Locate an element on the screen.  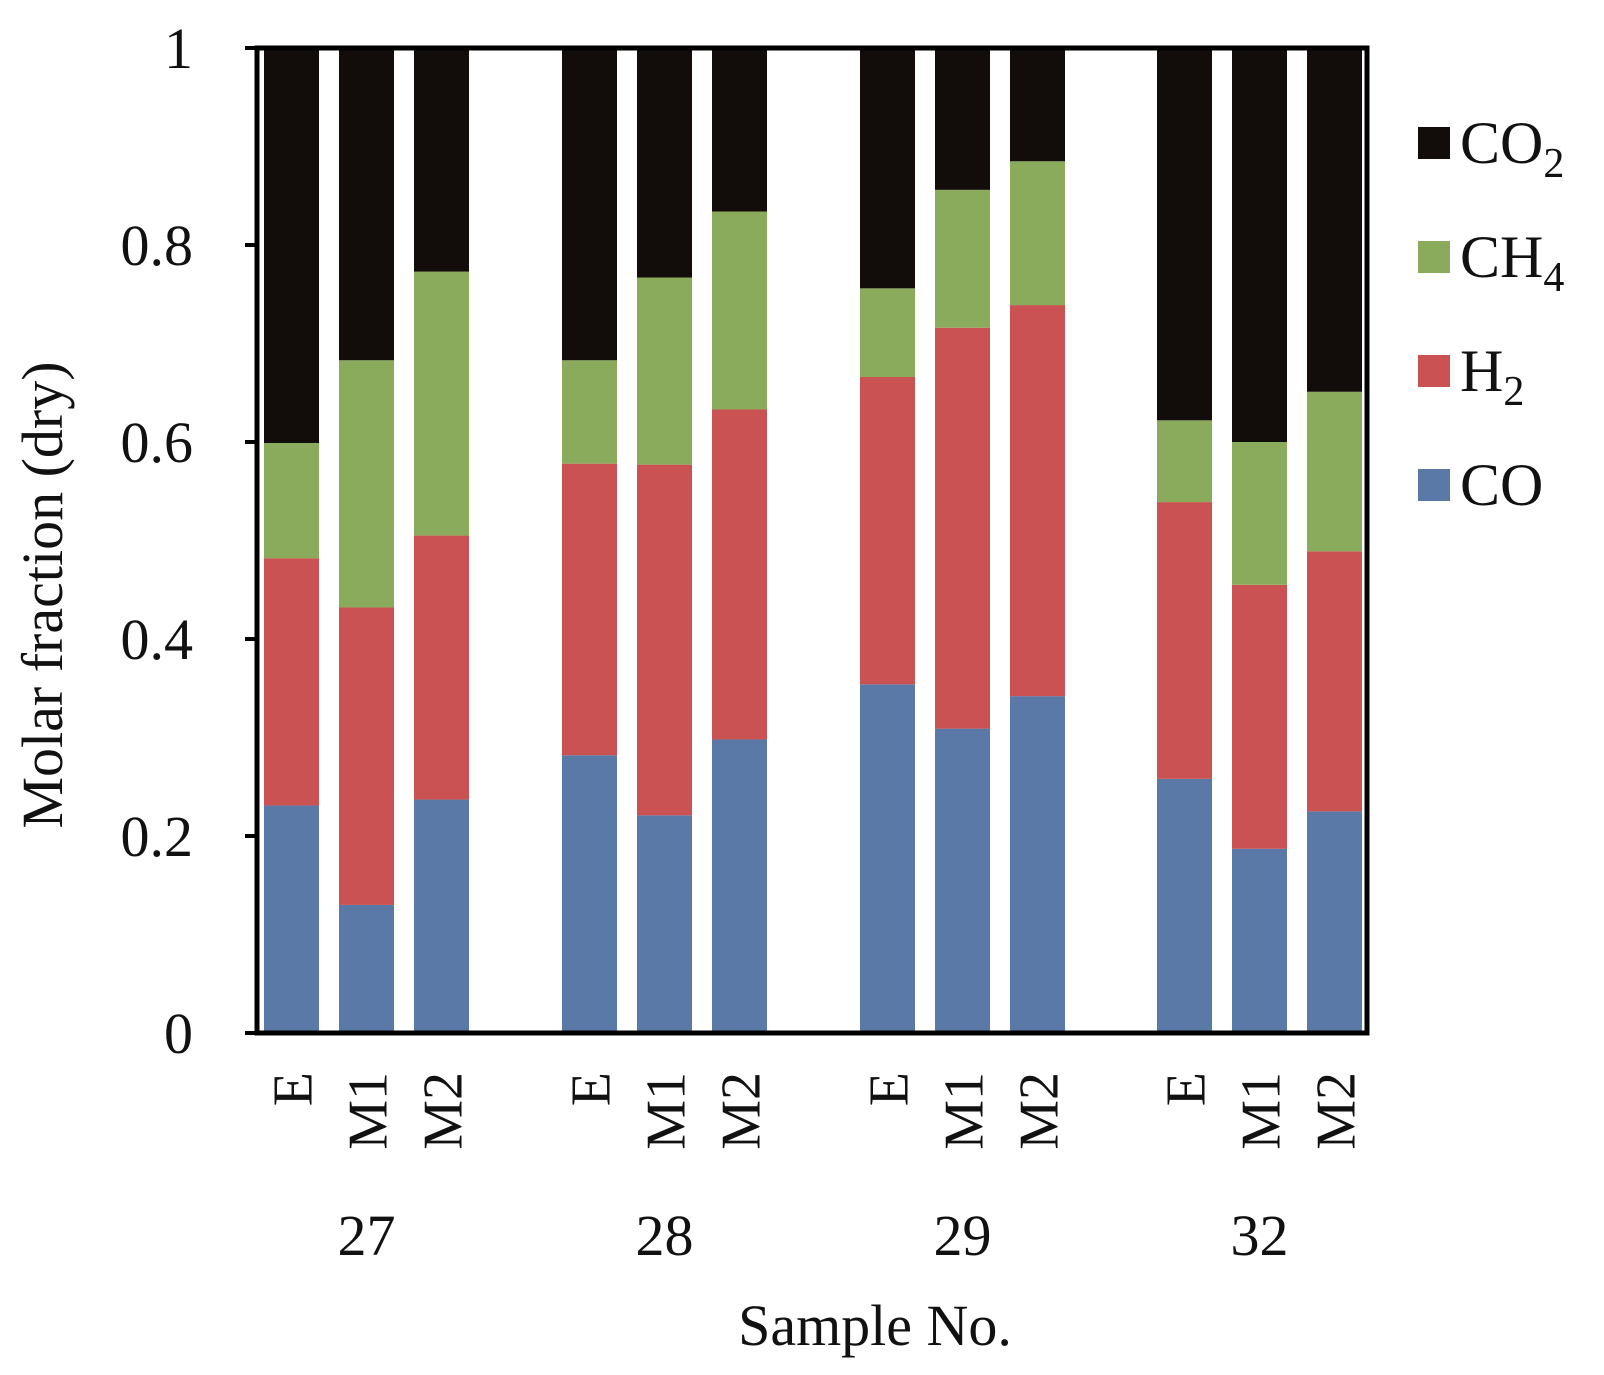
legend-label-CO2: CO2 is located at coordinates (1512, 148).